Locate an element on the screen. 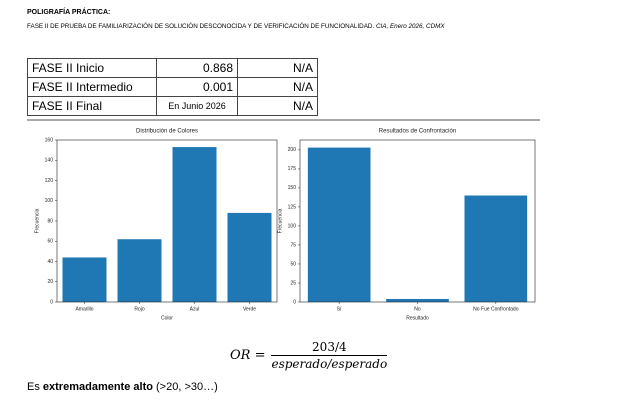 Image resolution: width=628 pixels, height=406 pixels. y-tick-label: 140 is located at coordinates (49, 161).